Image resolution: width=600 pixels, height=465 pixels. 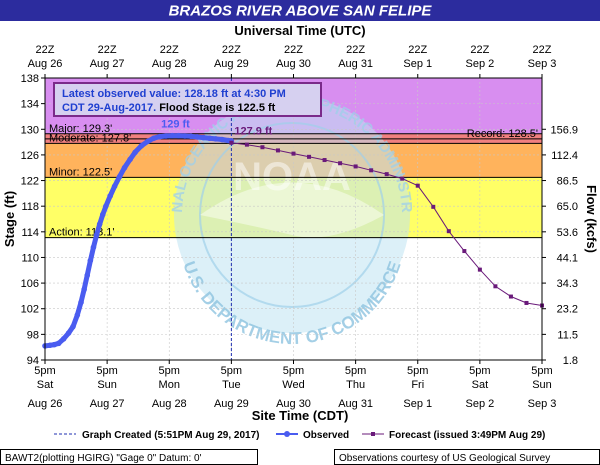 What do you see at coordinates (480, 64) in the screenshot?
I see `top-tick-date: Sep 2` at bounding box center [480, 64].